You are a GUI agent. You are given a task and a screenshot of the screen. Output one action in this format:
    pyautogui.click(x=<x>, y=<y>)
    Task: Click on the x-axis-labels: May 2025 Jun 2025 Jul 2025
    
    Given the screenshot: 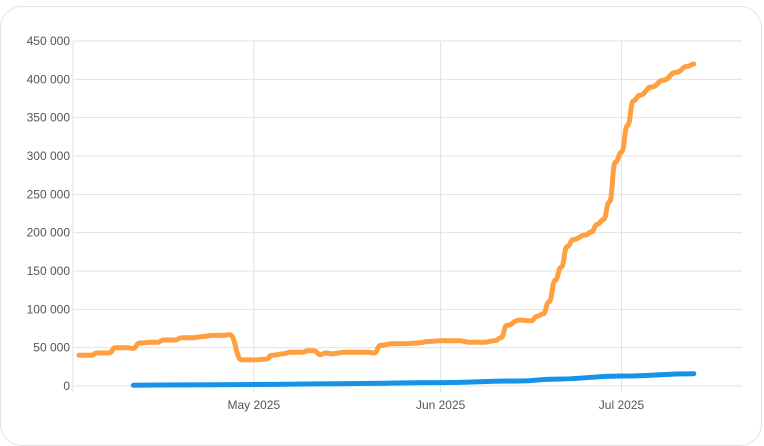 What is the action you would take?
    pyautogui.click(x=435, y=405)
    